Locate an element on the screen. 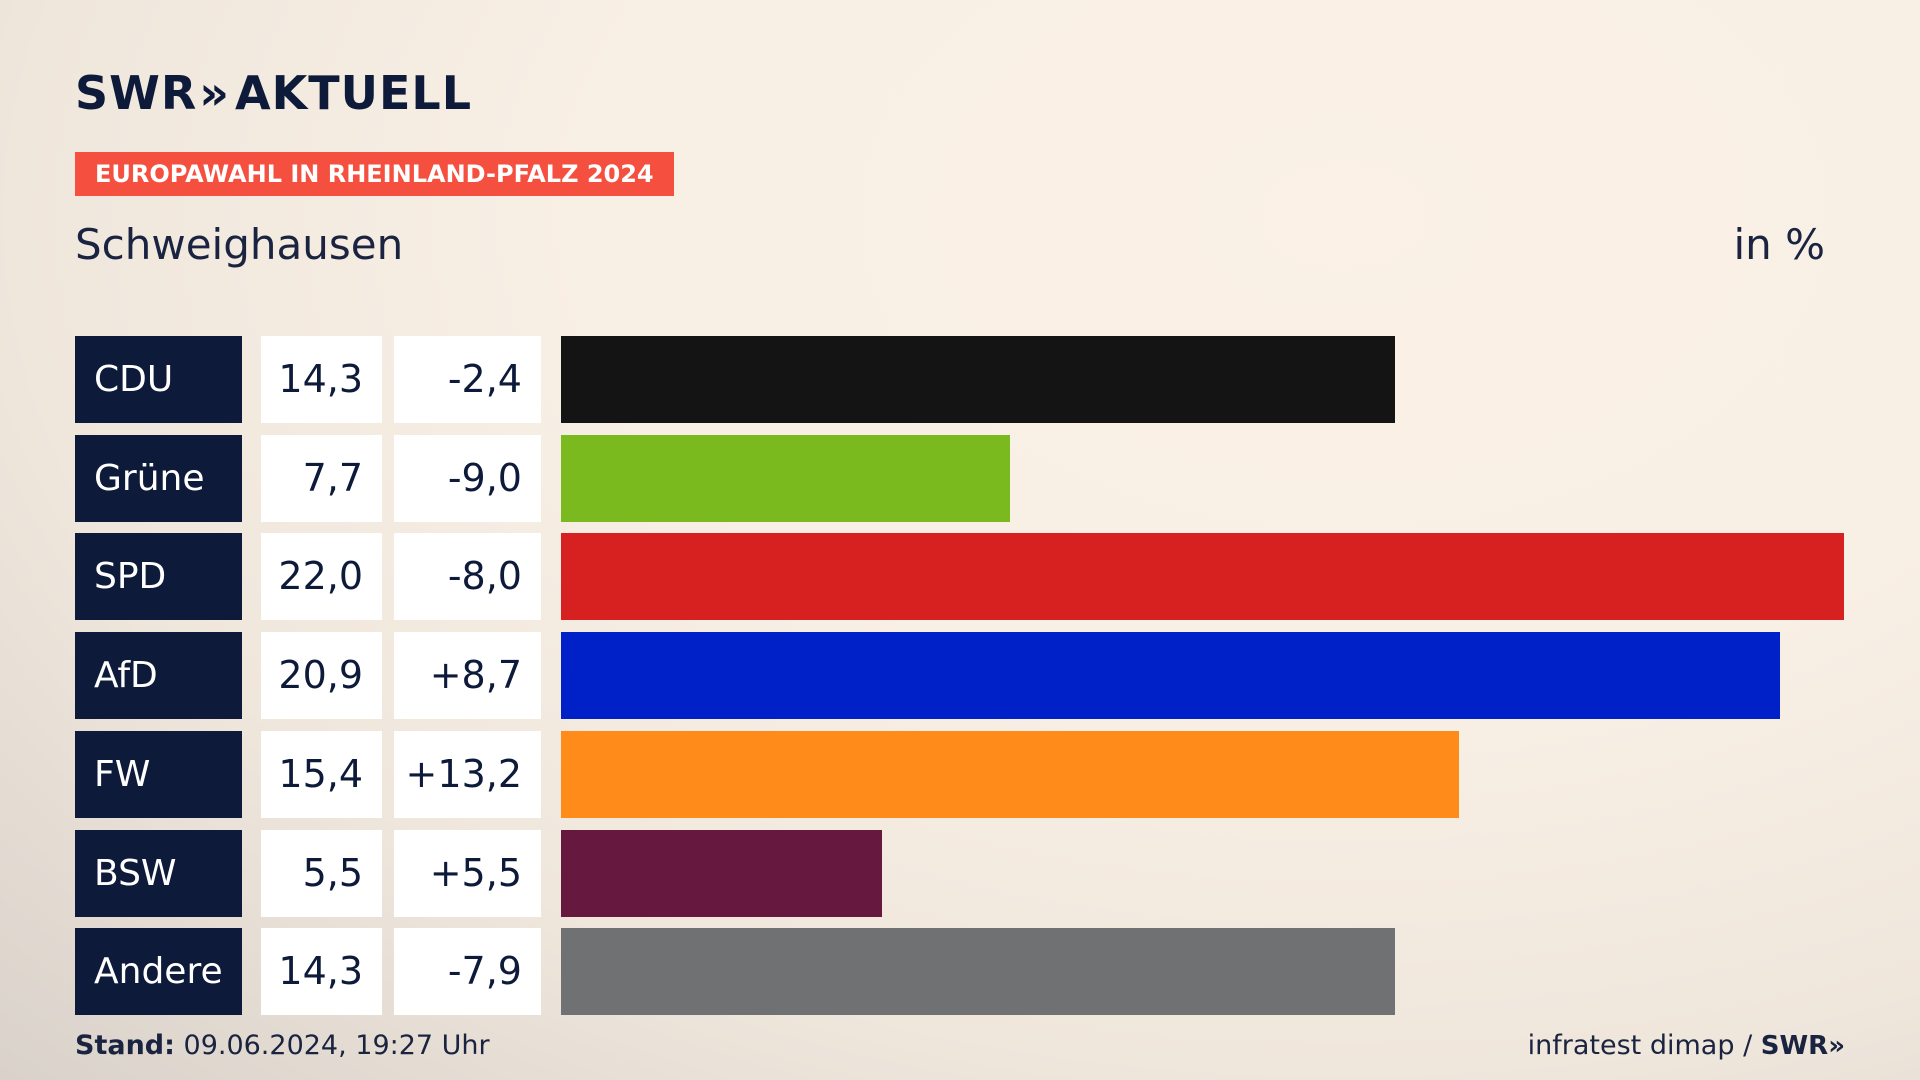 The height and width of the screenshot is (1080, 1920). place-title: Schweighausen is located at coordinates (239, 244).